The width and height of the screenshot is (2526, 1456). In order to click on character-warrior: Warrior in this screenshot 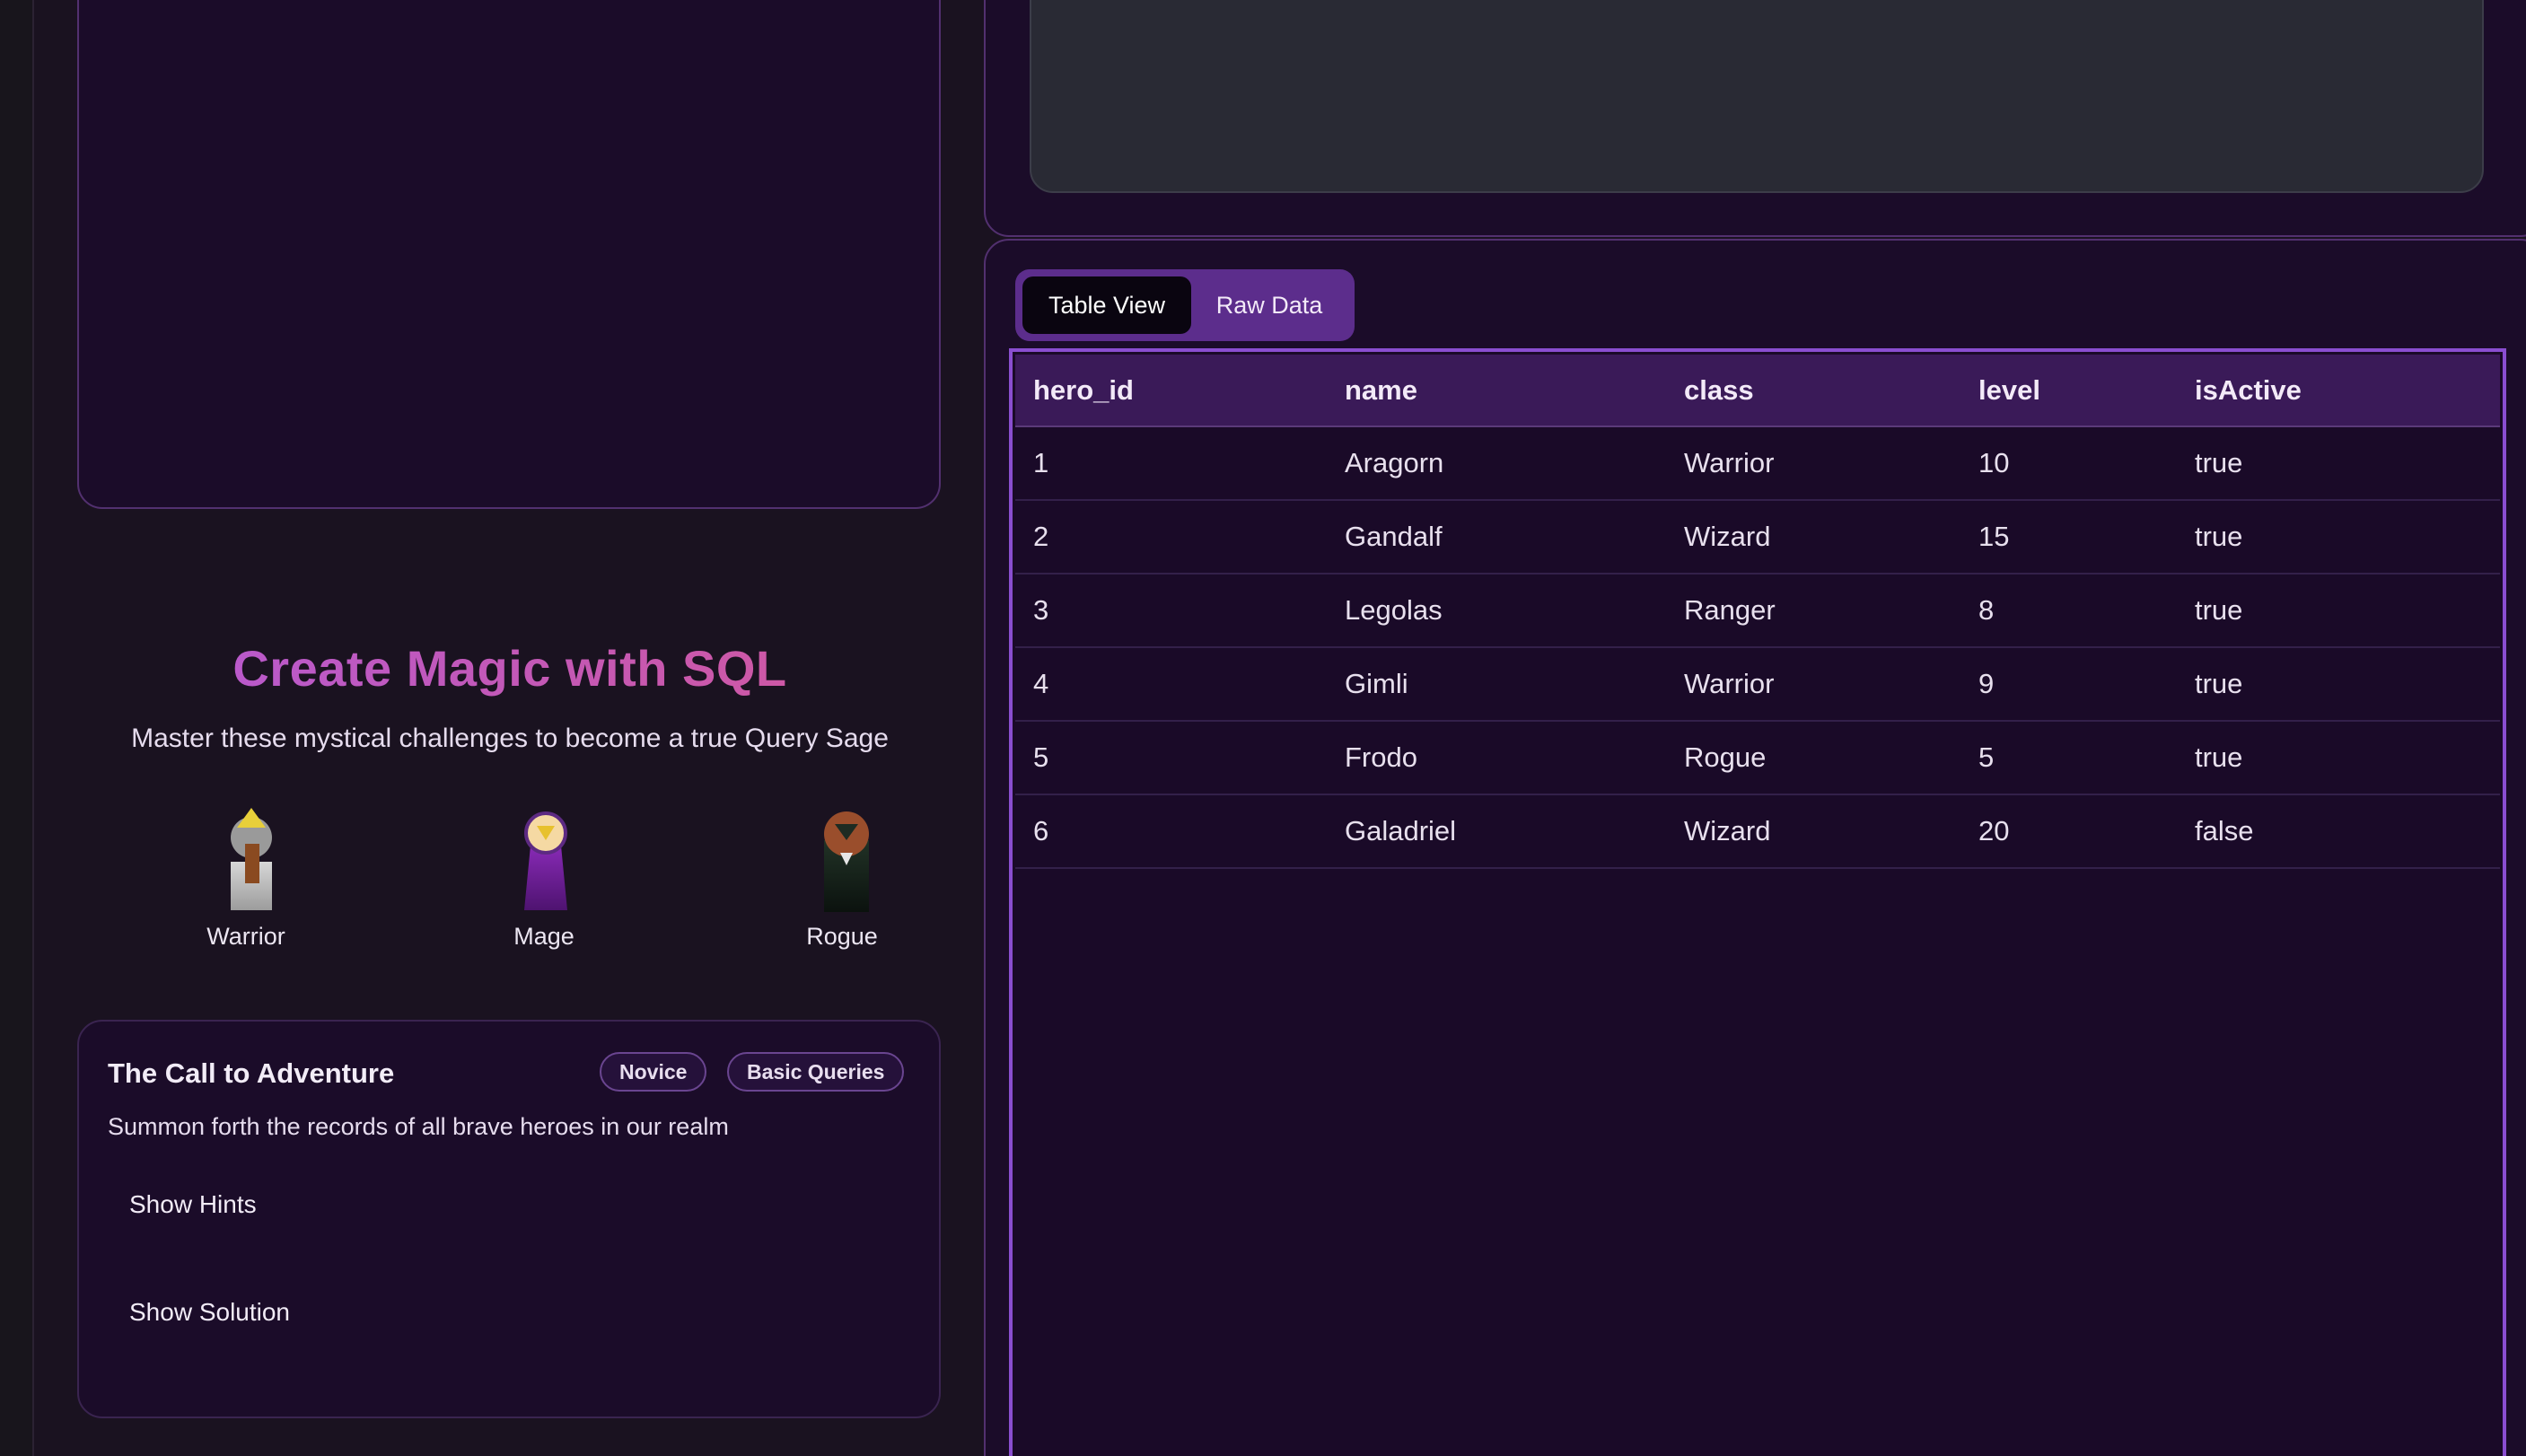, I will do `click(246, 879)`.